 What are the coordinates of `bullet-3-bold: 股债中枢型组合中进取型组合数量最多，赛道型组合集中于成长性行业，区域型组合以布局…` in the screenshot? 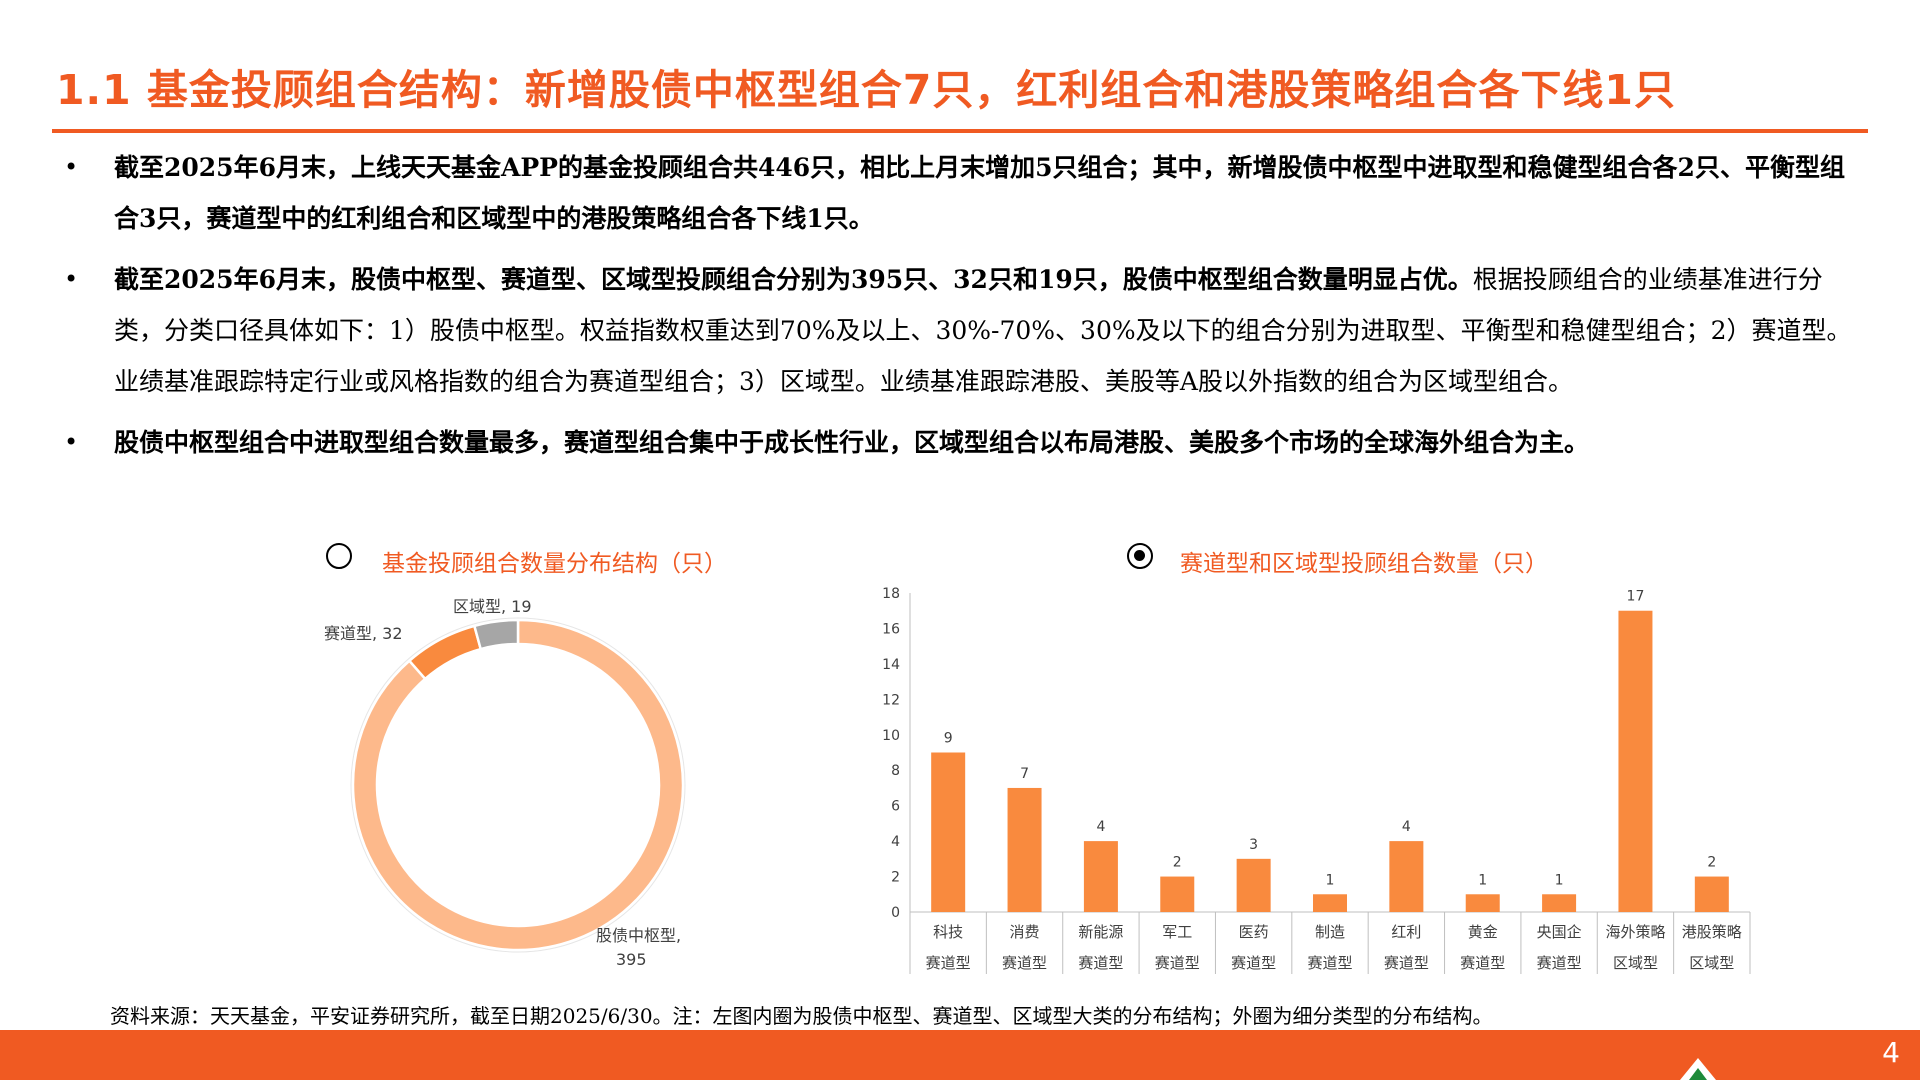 It's located at (852, 442).